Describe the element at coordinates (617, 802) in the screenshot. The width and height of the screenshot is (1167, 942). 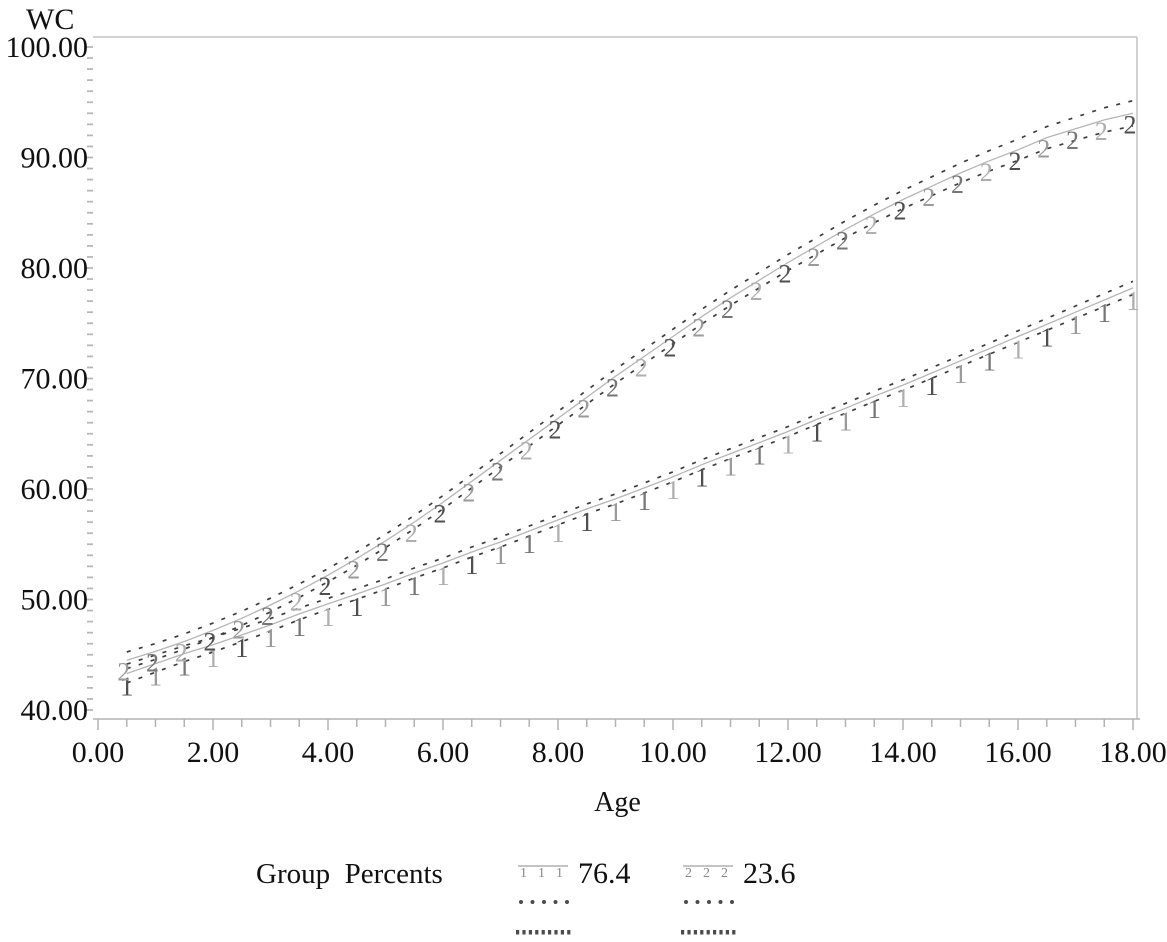
I see `x-axis-title: Age` at that location.